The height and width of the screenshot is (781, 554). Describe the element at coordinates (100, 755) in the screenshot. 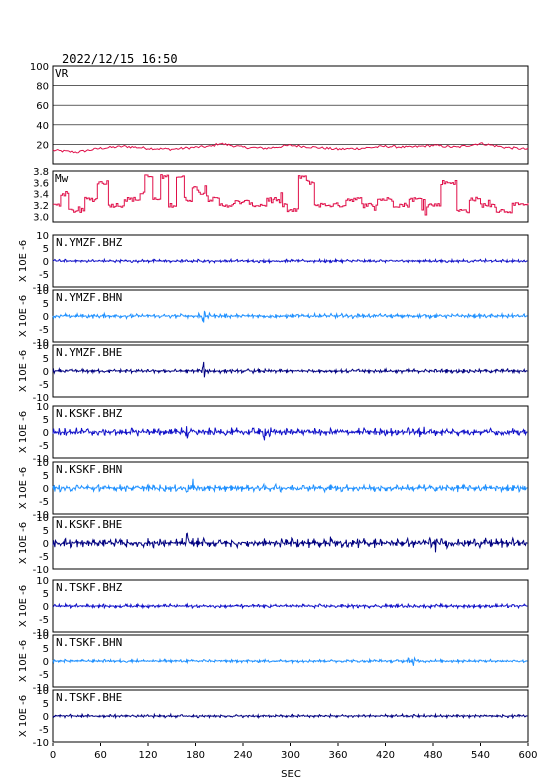

I see `x-tick-label: 60` at that location.